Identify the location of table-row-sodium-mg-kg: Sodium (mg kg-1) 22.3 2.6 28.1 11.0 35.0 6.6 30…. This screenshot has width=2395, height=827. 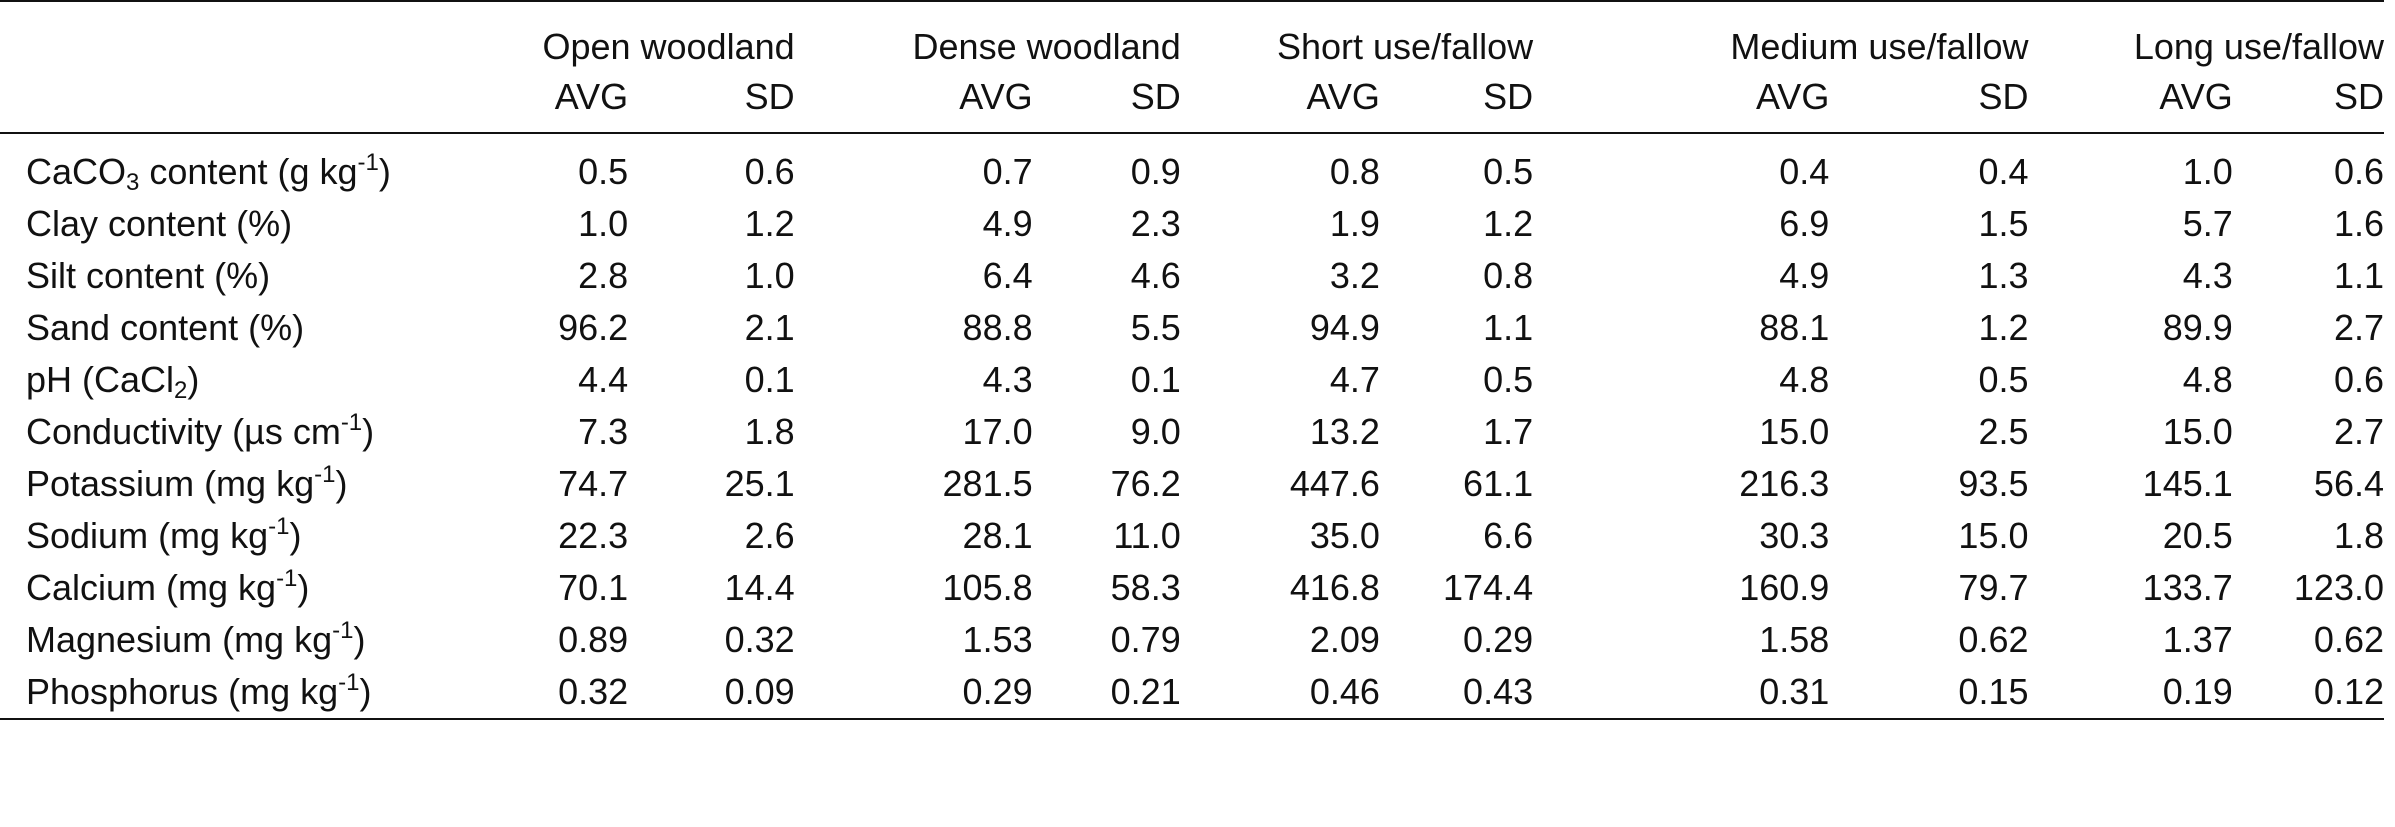
(1192, 536).